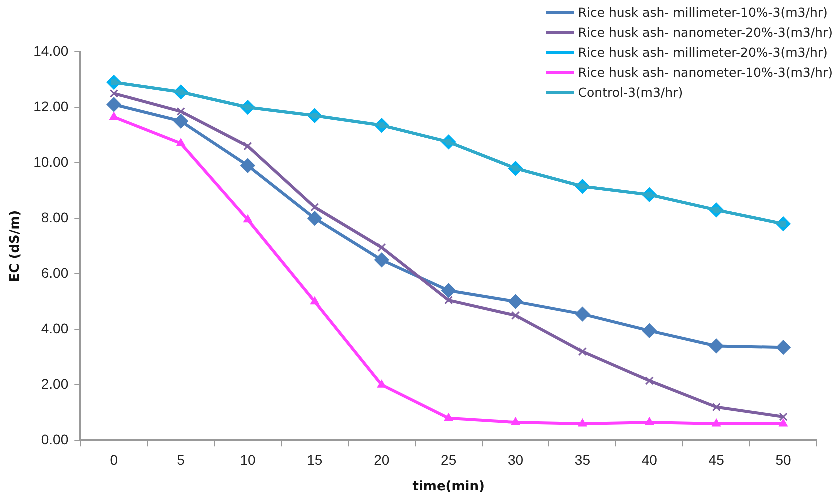 The width and height of the screenshot is (837, 501). What do you see at coordinates (55, 384) in the screenshot?
I see `y-tick-label: 2.00` at bounding box center [55, 384].